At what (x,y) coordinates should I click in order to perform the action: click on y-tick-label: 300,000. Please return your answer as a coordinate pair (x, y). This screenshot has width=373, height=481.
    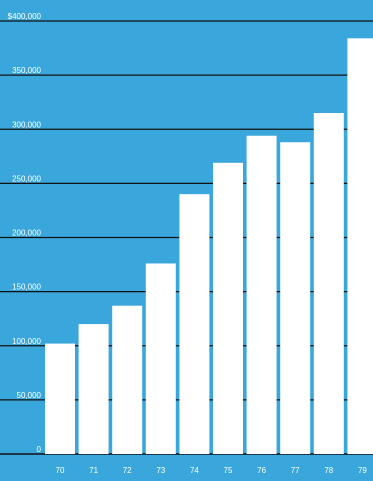
    Looking at the image, I should click on (26, 124).